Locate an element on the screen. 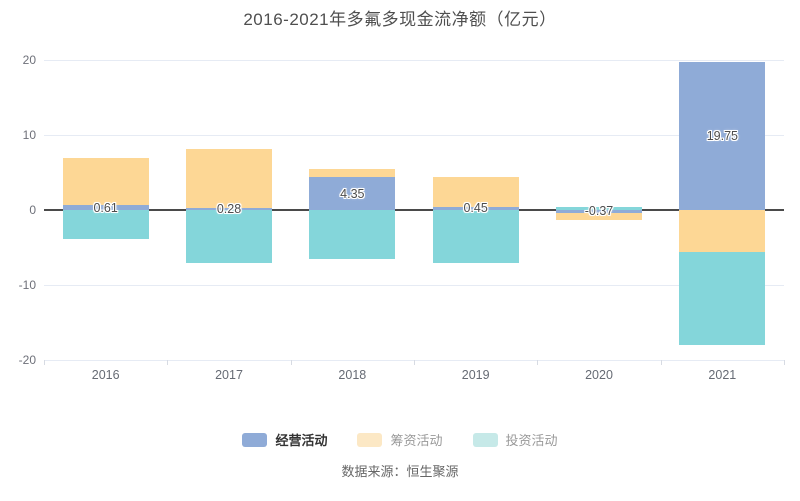  bar-segment-operating-2016 is located at coordinates (105, 207).